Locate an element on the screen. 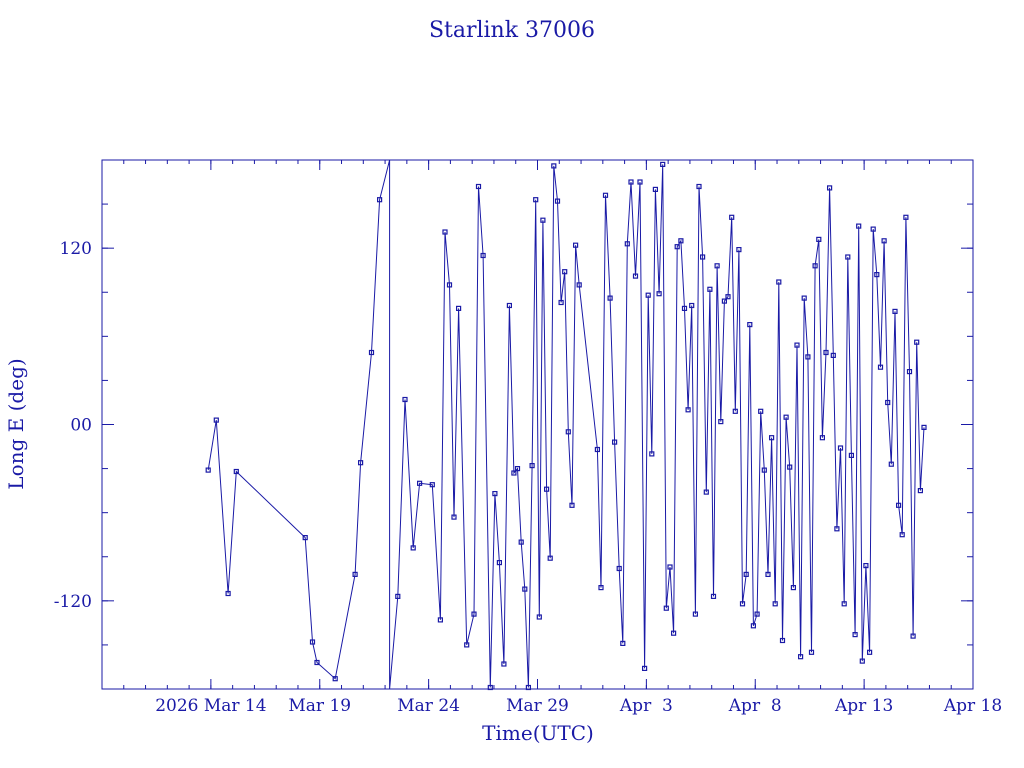 This screenshot has height=768, width=1024. x-tick-label: Mar 24 is located at coordinates (428, 706).